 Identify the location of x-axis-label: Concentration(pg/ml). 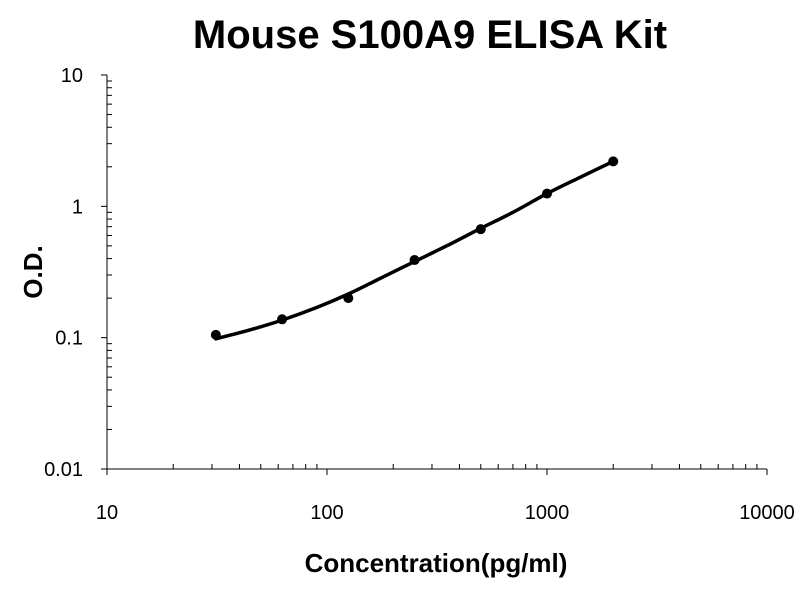
(436, 563).